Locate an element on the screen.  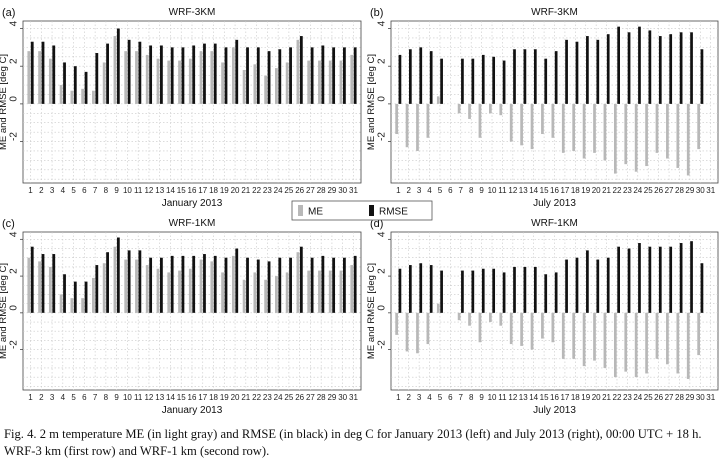
x-tick-label: 4 is located at coordinates (63, 190).